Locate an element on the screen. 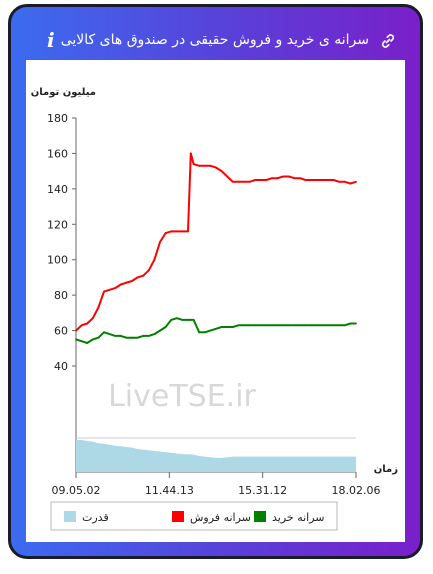 This screenshot has width=433, height=574. legend-box is located at coordinates (194, 516).